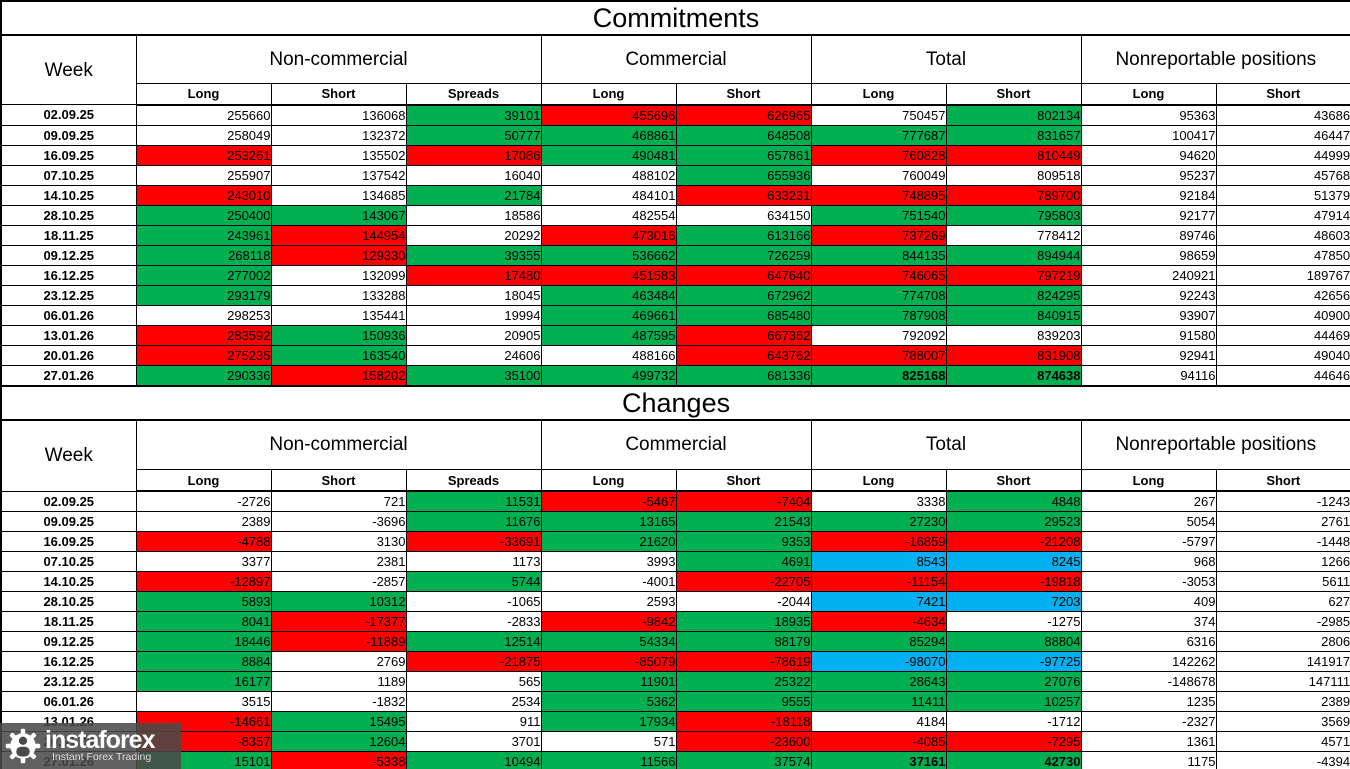 This screenshot has height=769, width=1350. Describe the element at coordinates (878, 760) in the screenshot. I see `value-cell: 37161` at that location.